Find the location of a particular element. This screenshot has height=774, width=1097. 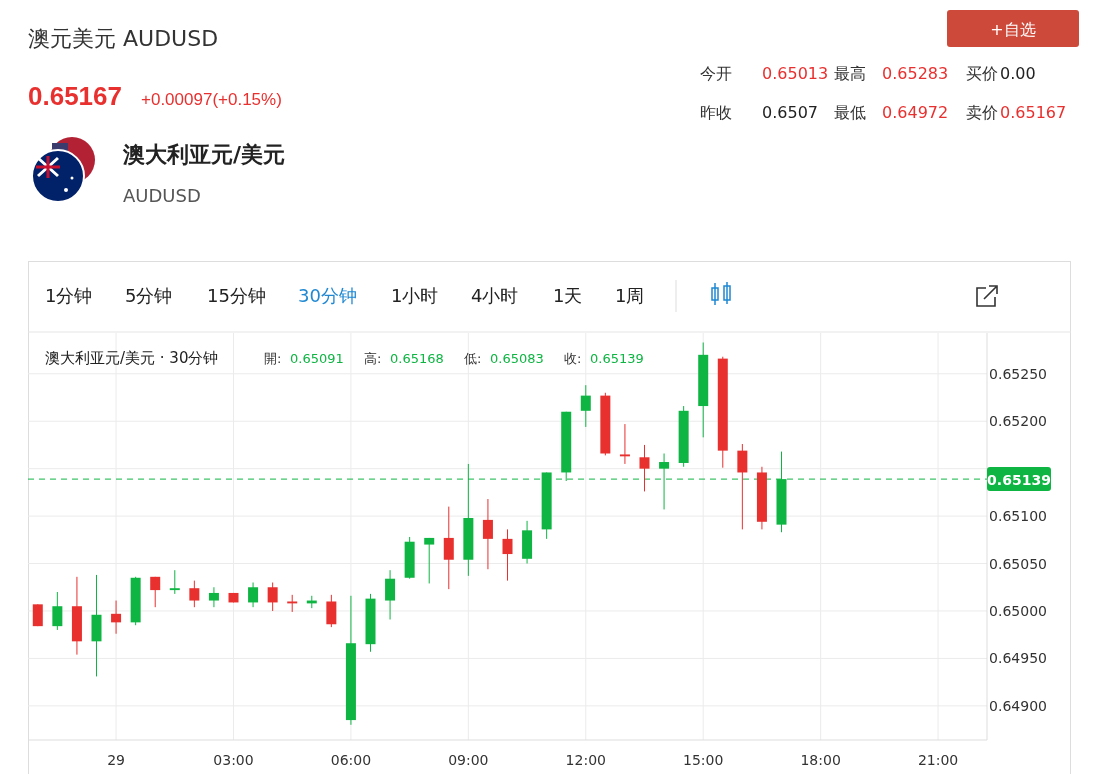

annotation: 開: is located at coordinates (273, 358).